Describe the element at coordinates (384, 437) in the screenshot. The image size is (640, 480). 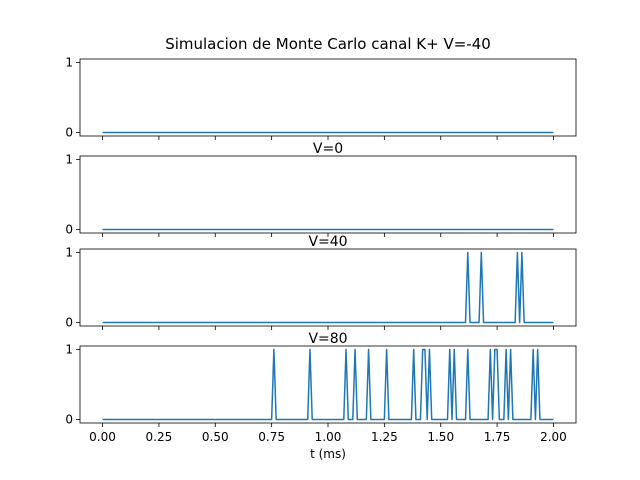
I see `x-tick-label: 1.25` at that location.